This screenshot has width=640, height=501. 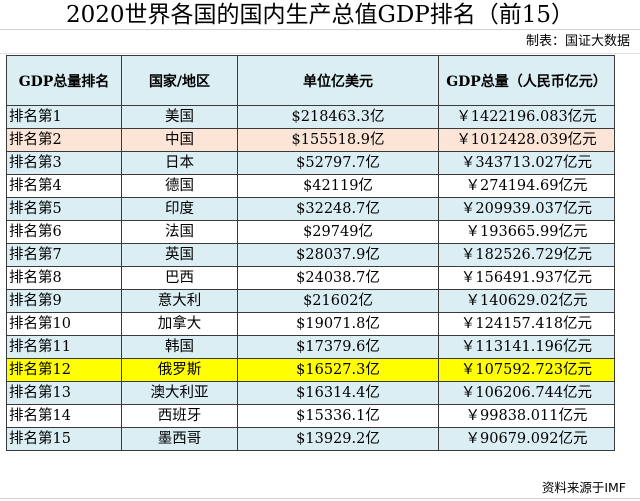 I want to click on table-row: 排名第9 意大利 $21602亿 ￥140629.02亿元, so click(x=310, y=301).